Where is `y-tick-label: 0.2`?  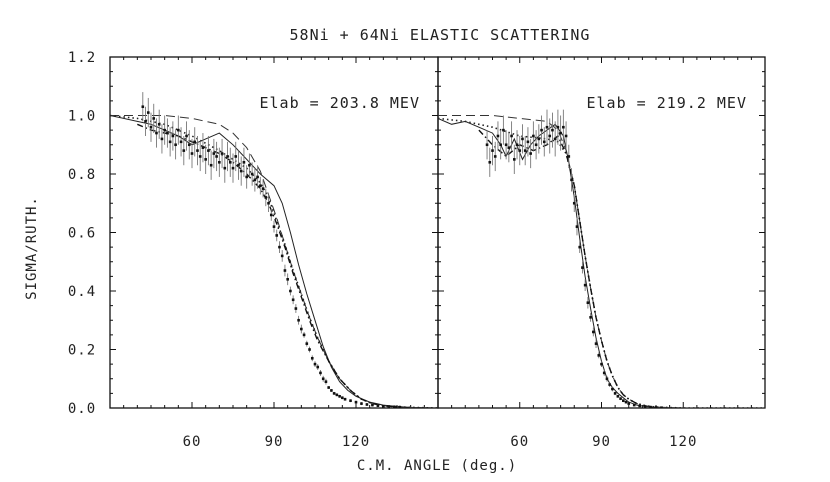 y-tick-label: 0.2 is located at coordinates (82, 351).